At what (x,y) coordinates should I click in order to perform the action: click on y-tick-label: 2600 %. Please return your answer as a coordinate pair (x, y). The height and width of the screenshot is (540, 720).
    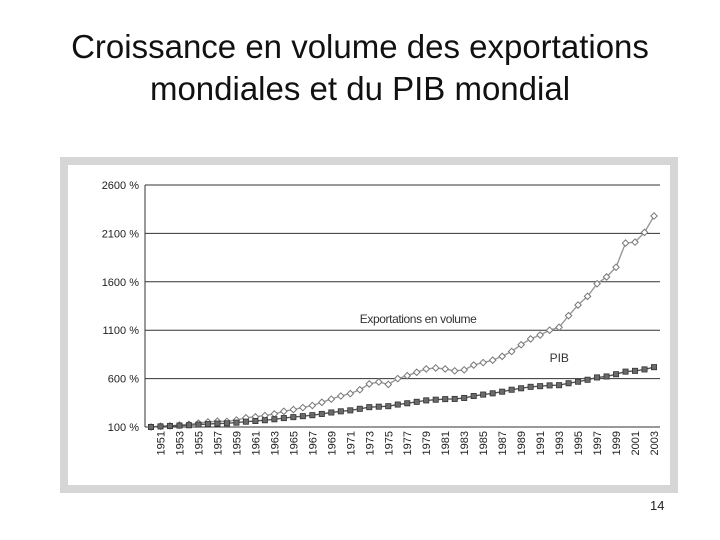
    Looking at the image, I should click on (121, 186).